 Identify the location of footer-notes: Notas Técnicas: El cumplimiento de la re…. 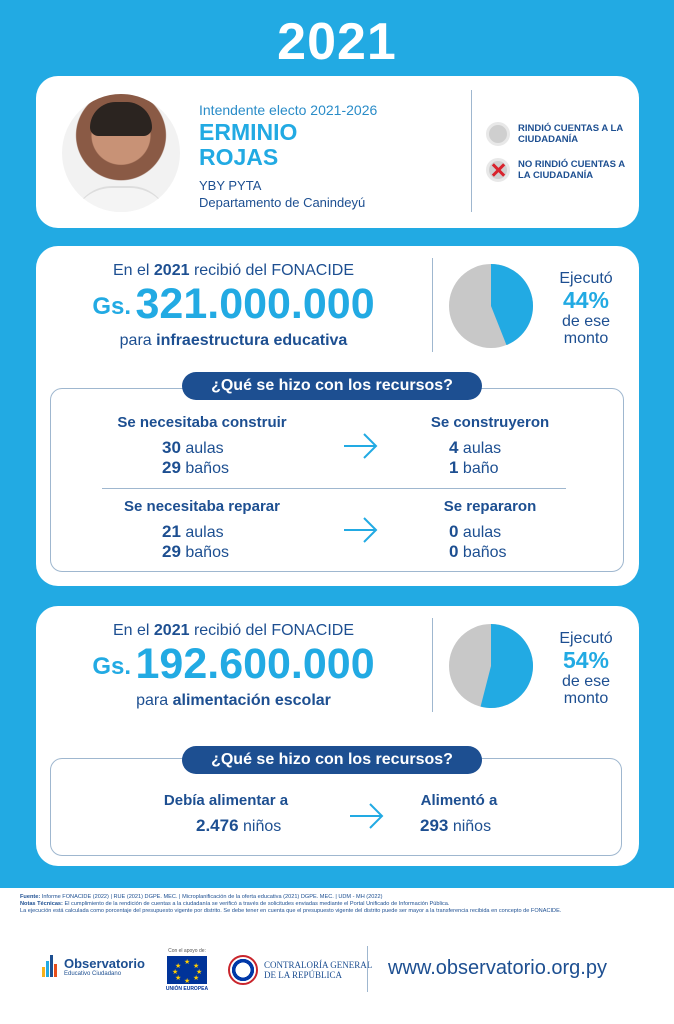
(235, 904).